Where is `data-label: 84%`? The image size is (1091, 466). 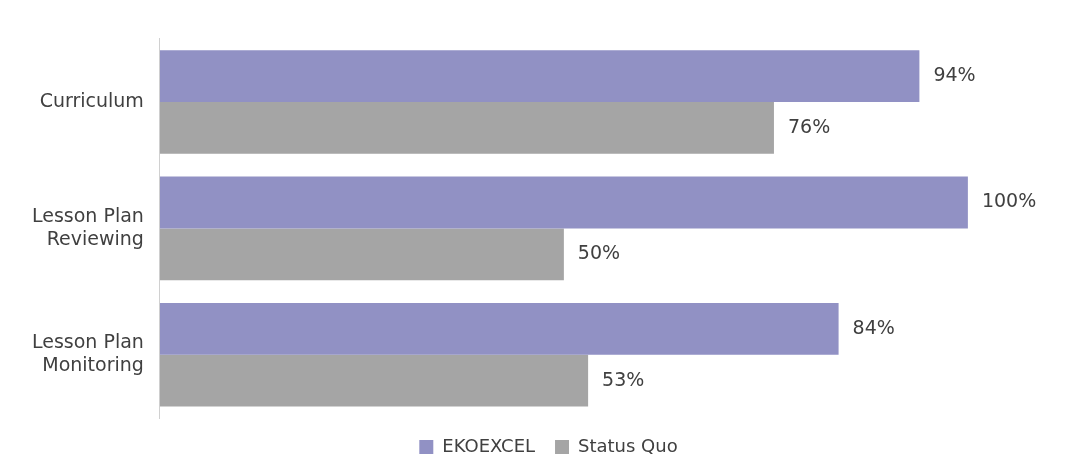 data-label: 84% is located at coordinates (873, 326).